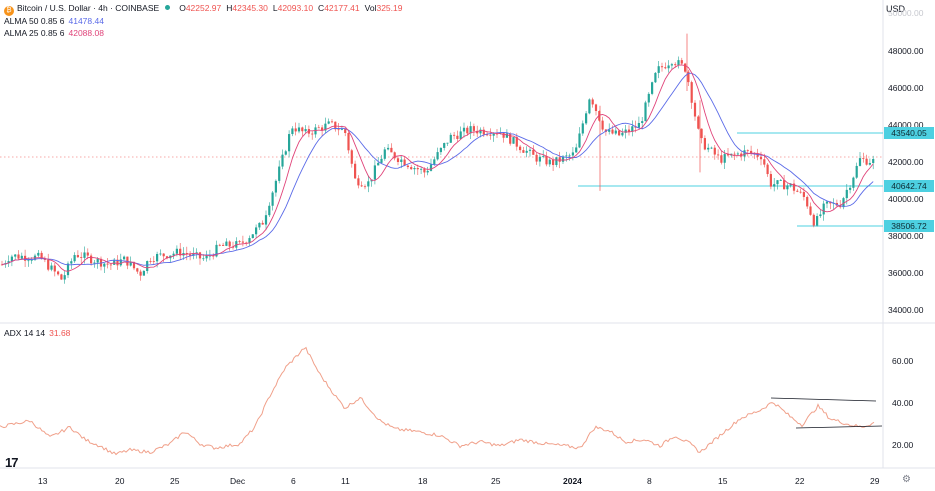 The width and height of the screenshot is (935, 491). I want to click on adx-lower-trendline, so click(839, 427).